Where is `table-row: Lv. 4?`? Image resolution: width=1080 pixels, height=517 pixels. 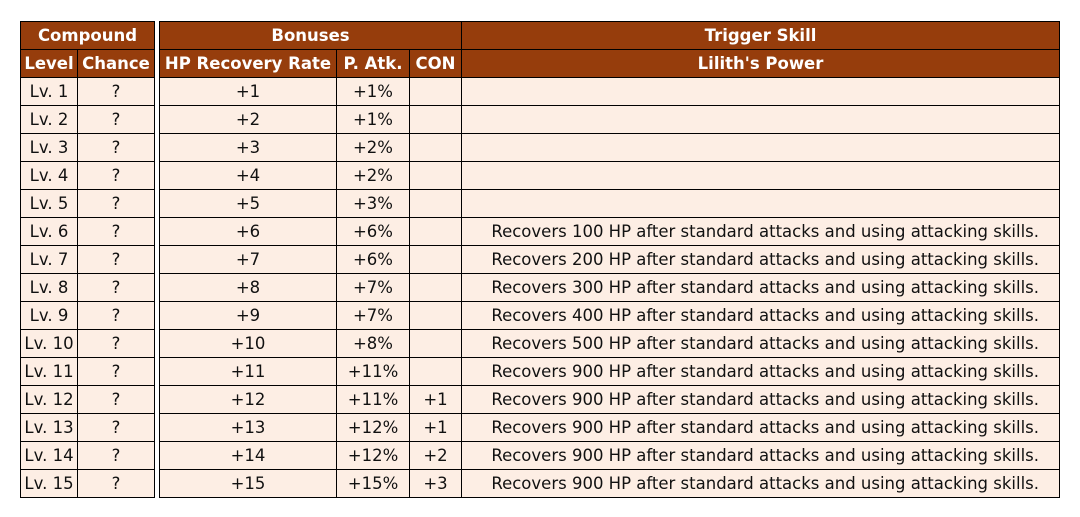 table-row: Lv. 4? is located at coordinates (87, 175).